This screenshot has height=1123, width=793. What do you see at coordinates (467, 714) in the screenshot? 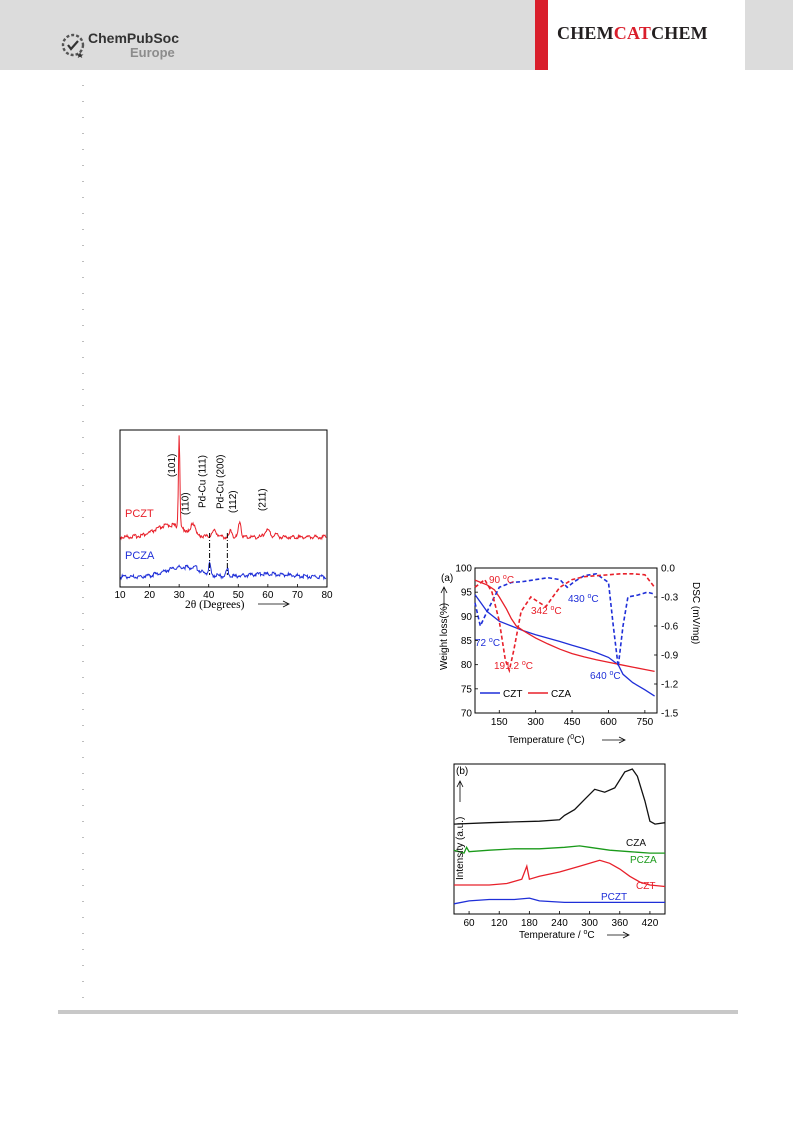
I see `tg-y-tick-label: 70` at bounding box center [467, 714].